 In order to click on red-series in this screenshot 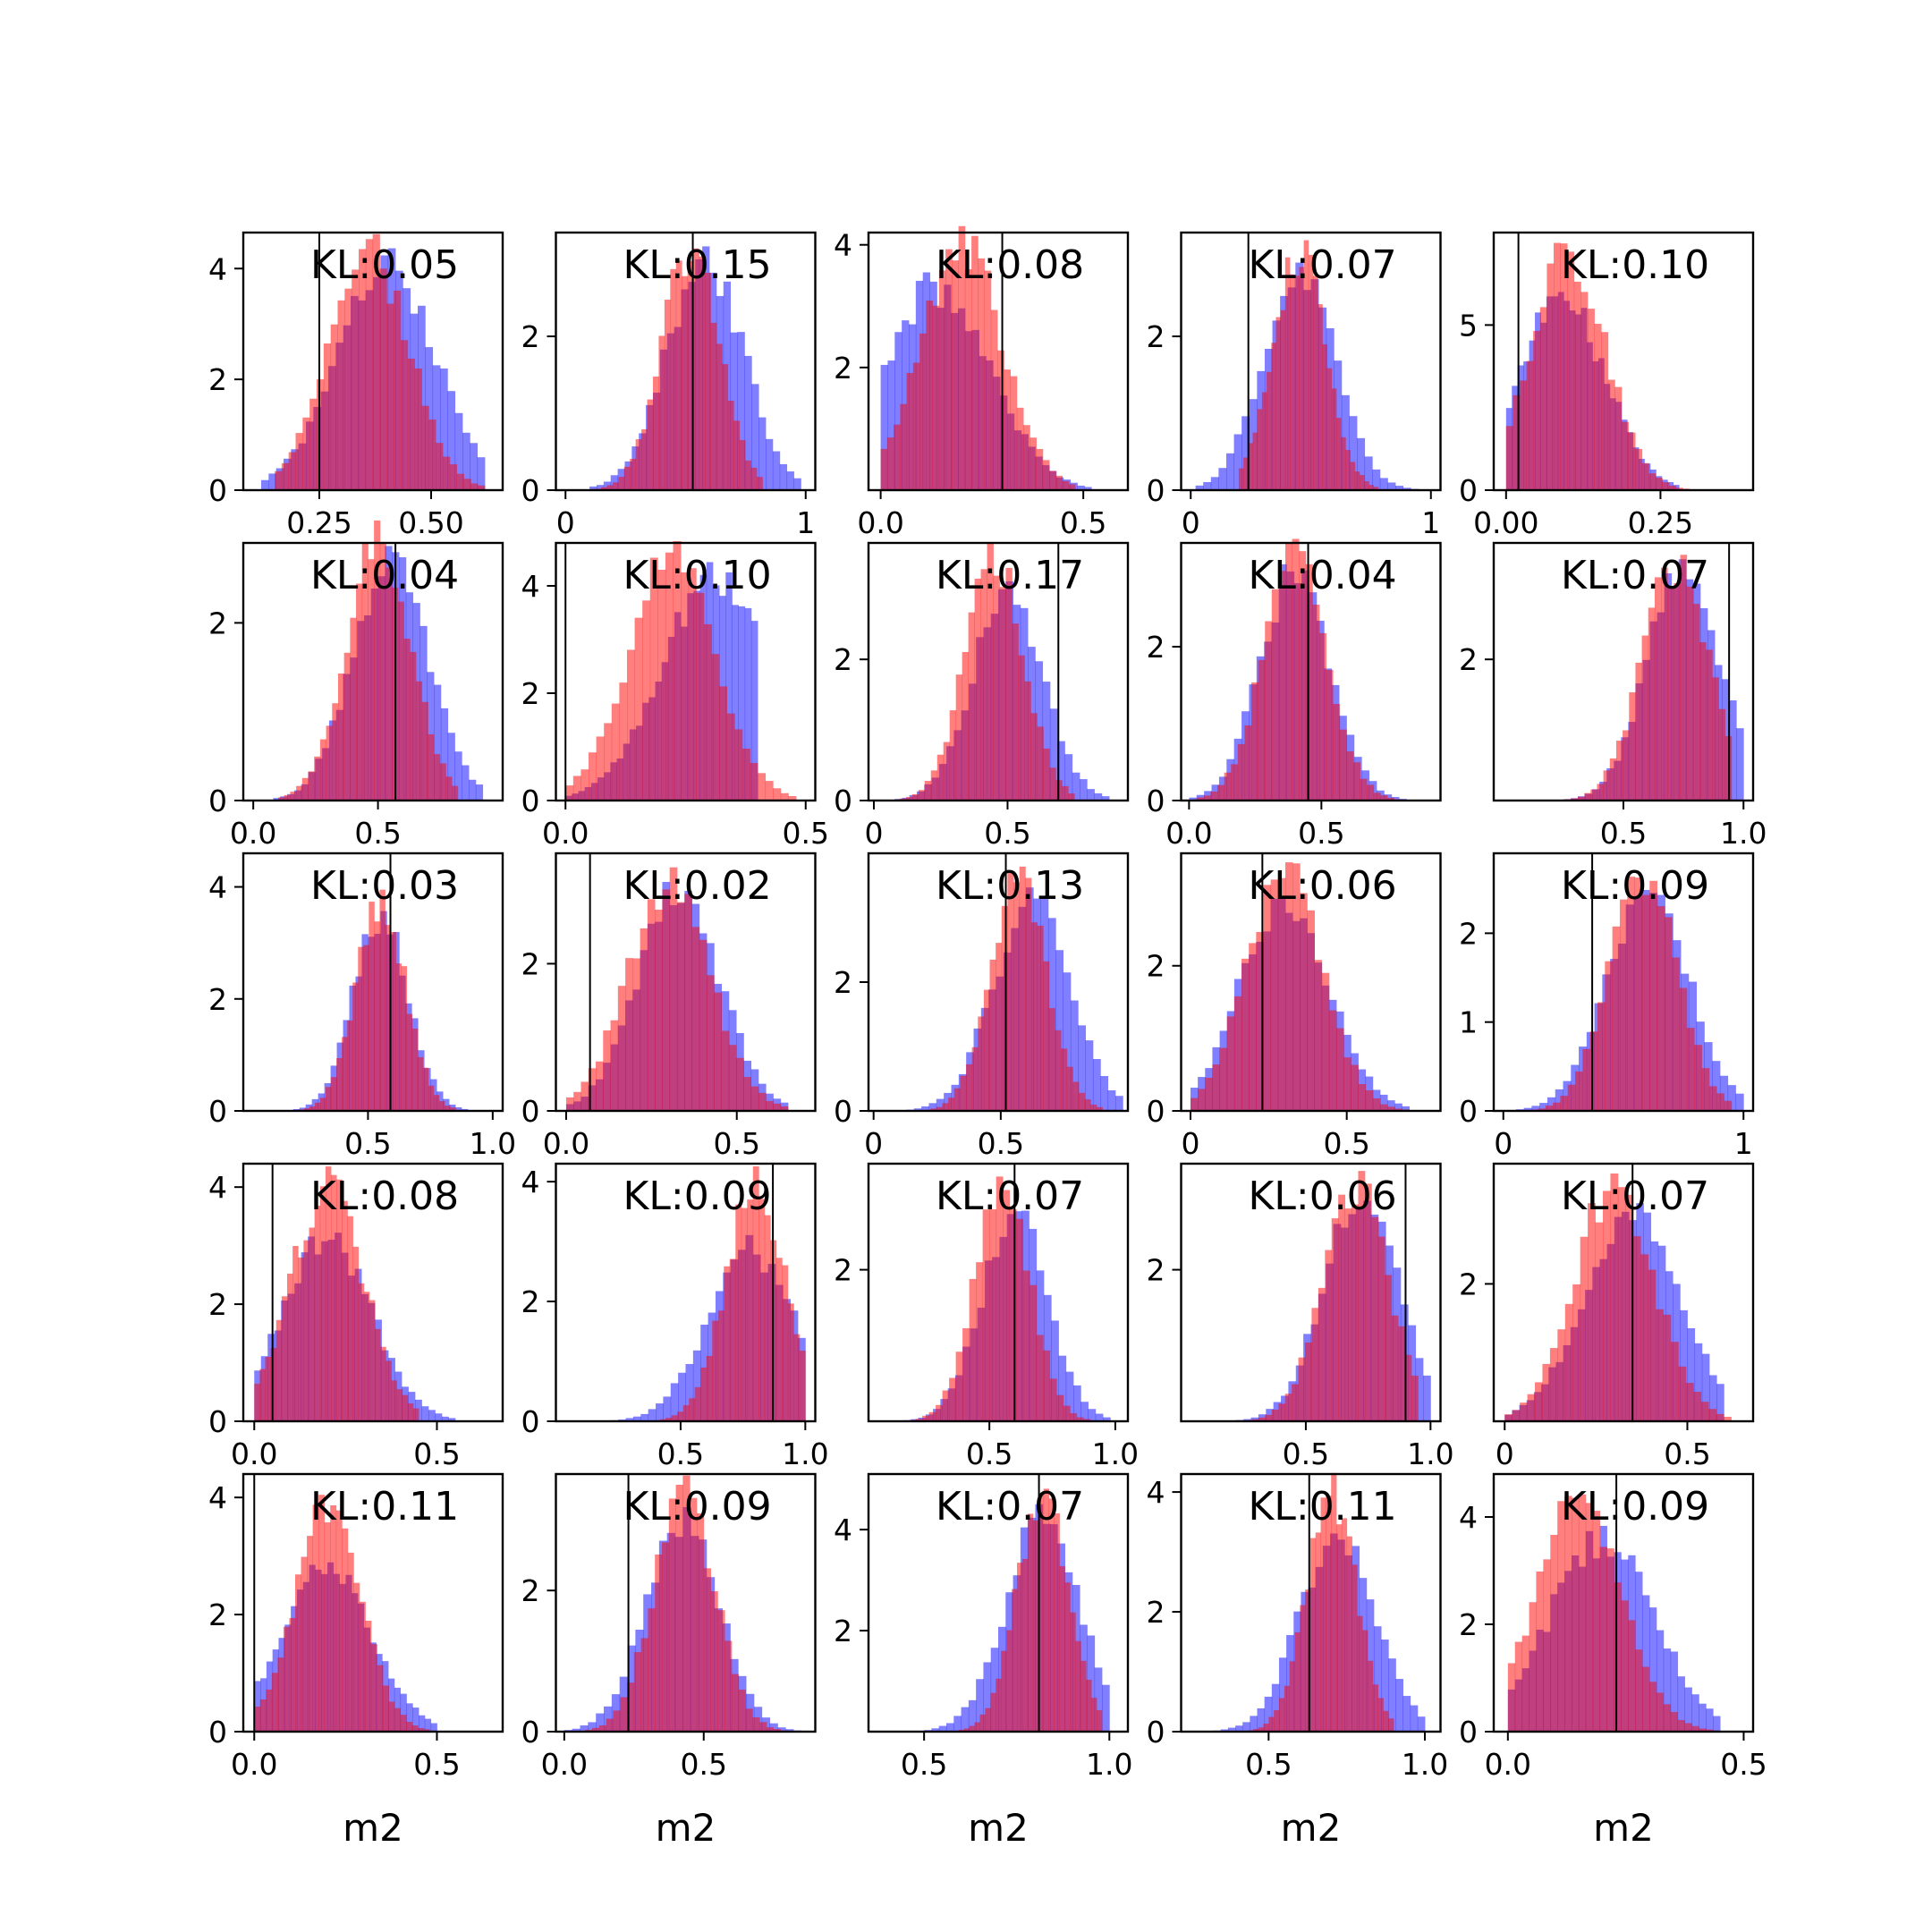, I will do `click(342, 1613)`.